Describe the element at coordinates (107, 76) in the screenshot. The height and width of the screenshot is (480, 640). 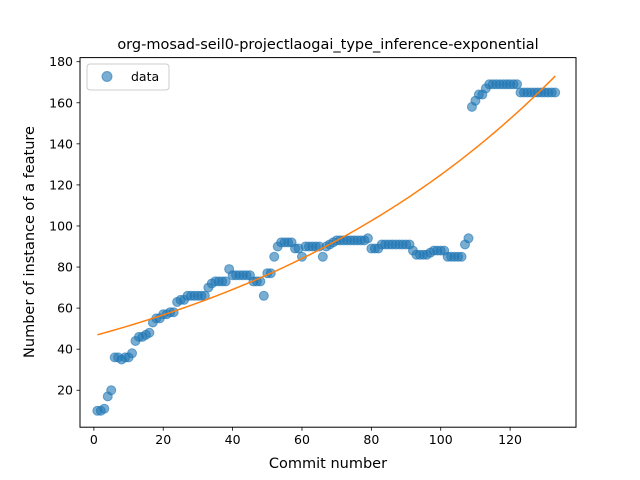
I see `legend-marker-data` at that location.